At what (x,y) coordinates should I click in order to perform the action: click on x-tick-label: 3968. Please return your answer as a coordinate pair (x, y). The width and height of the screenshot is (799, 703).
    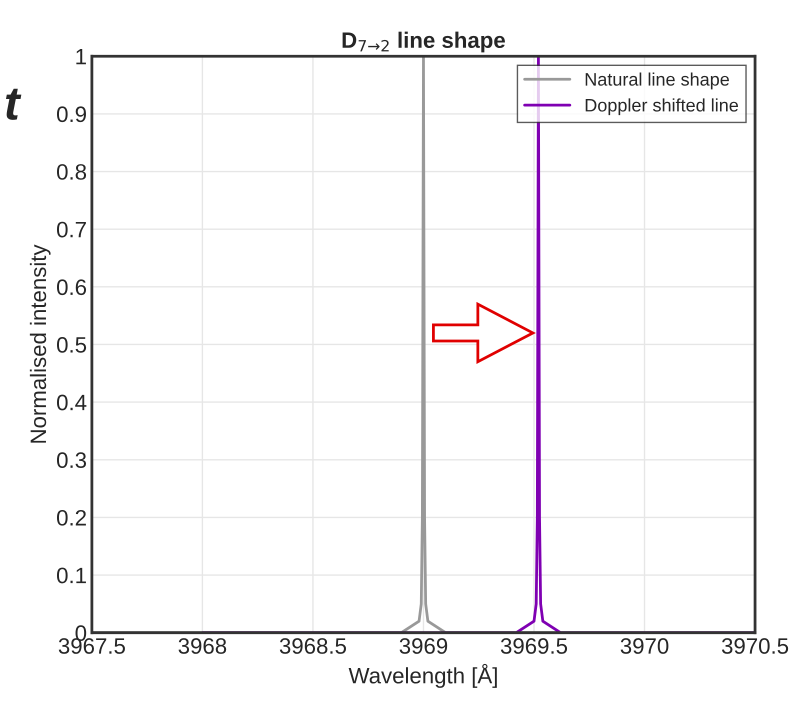
    Looking at the image, I should click on (202, 646).